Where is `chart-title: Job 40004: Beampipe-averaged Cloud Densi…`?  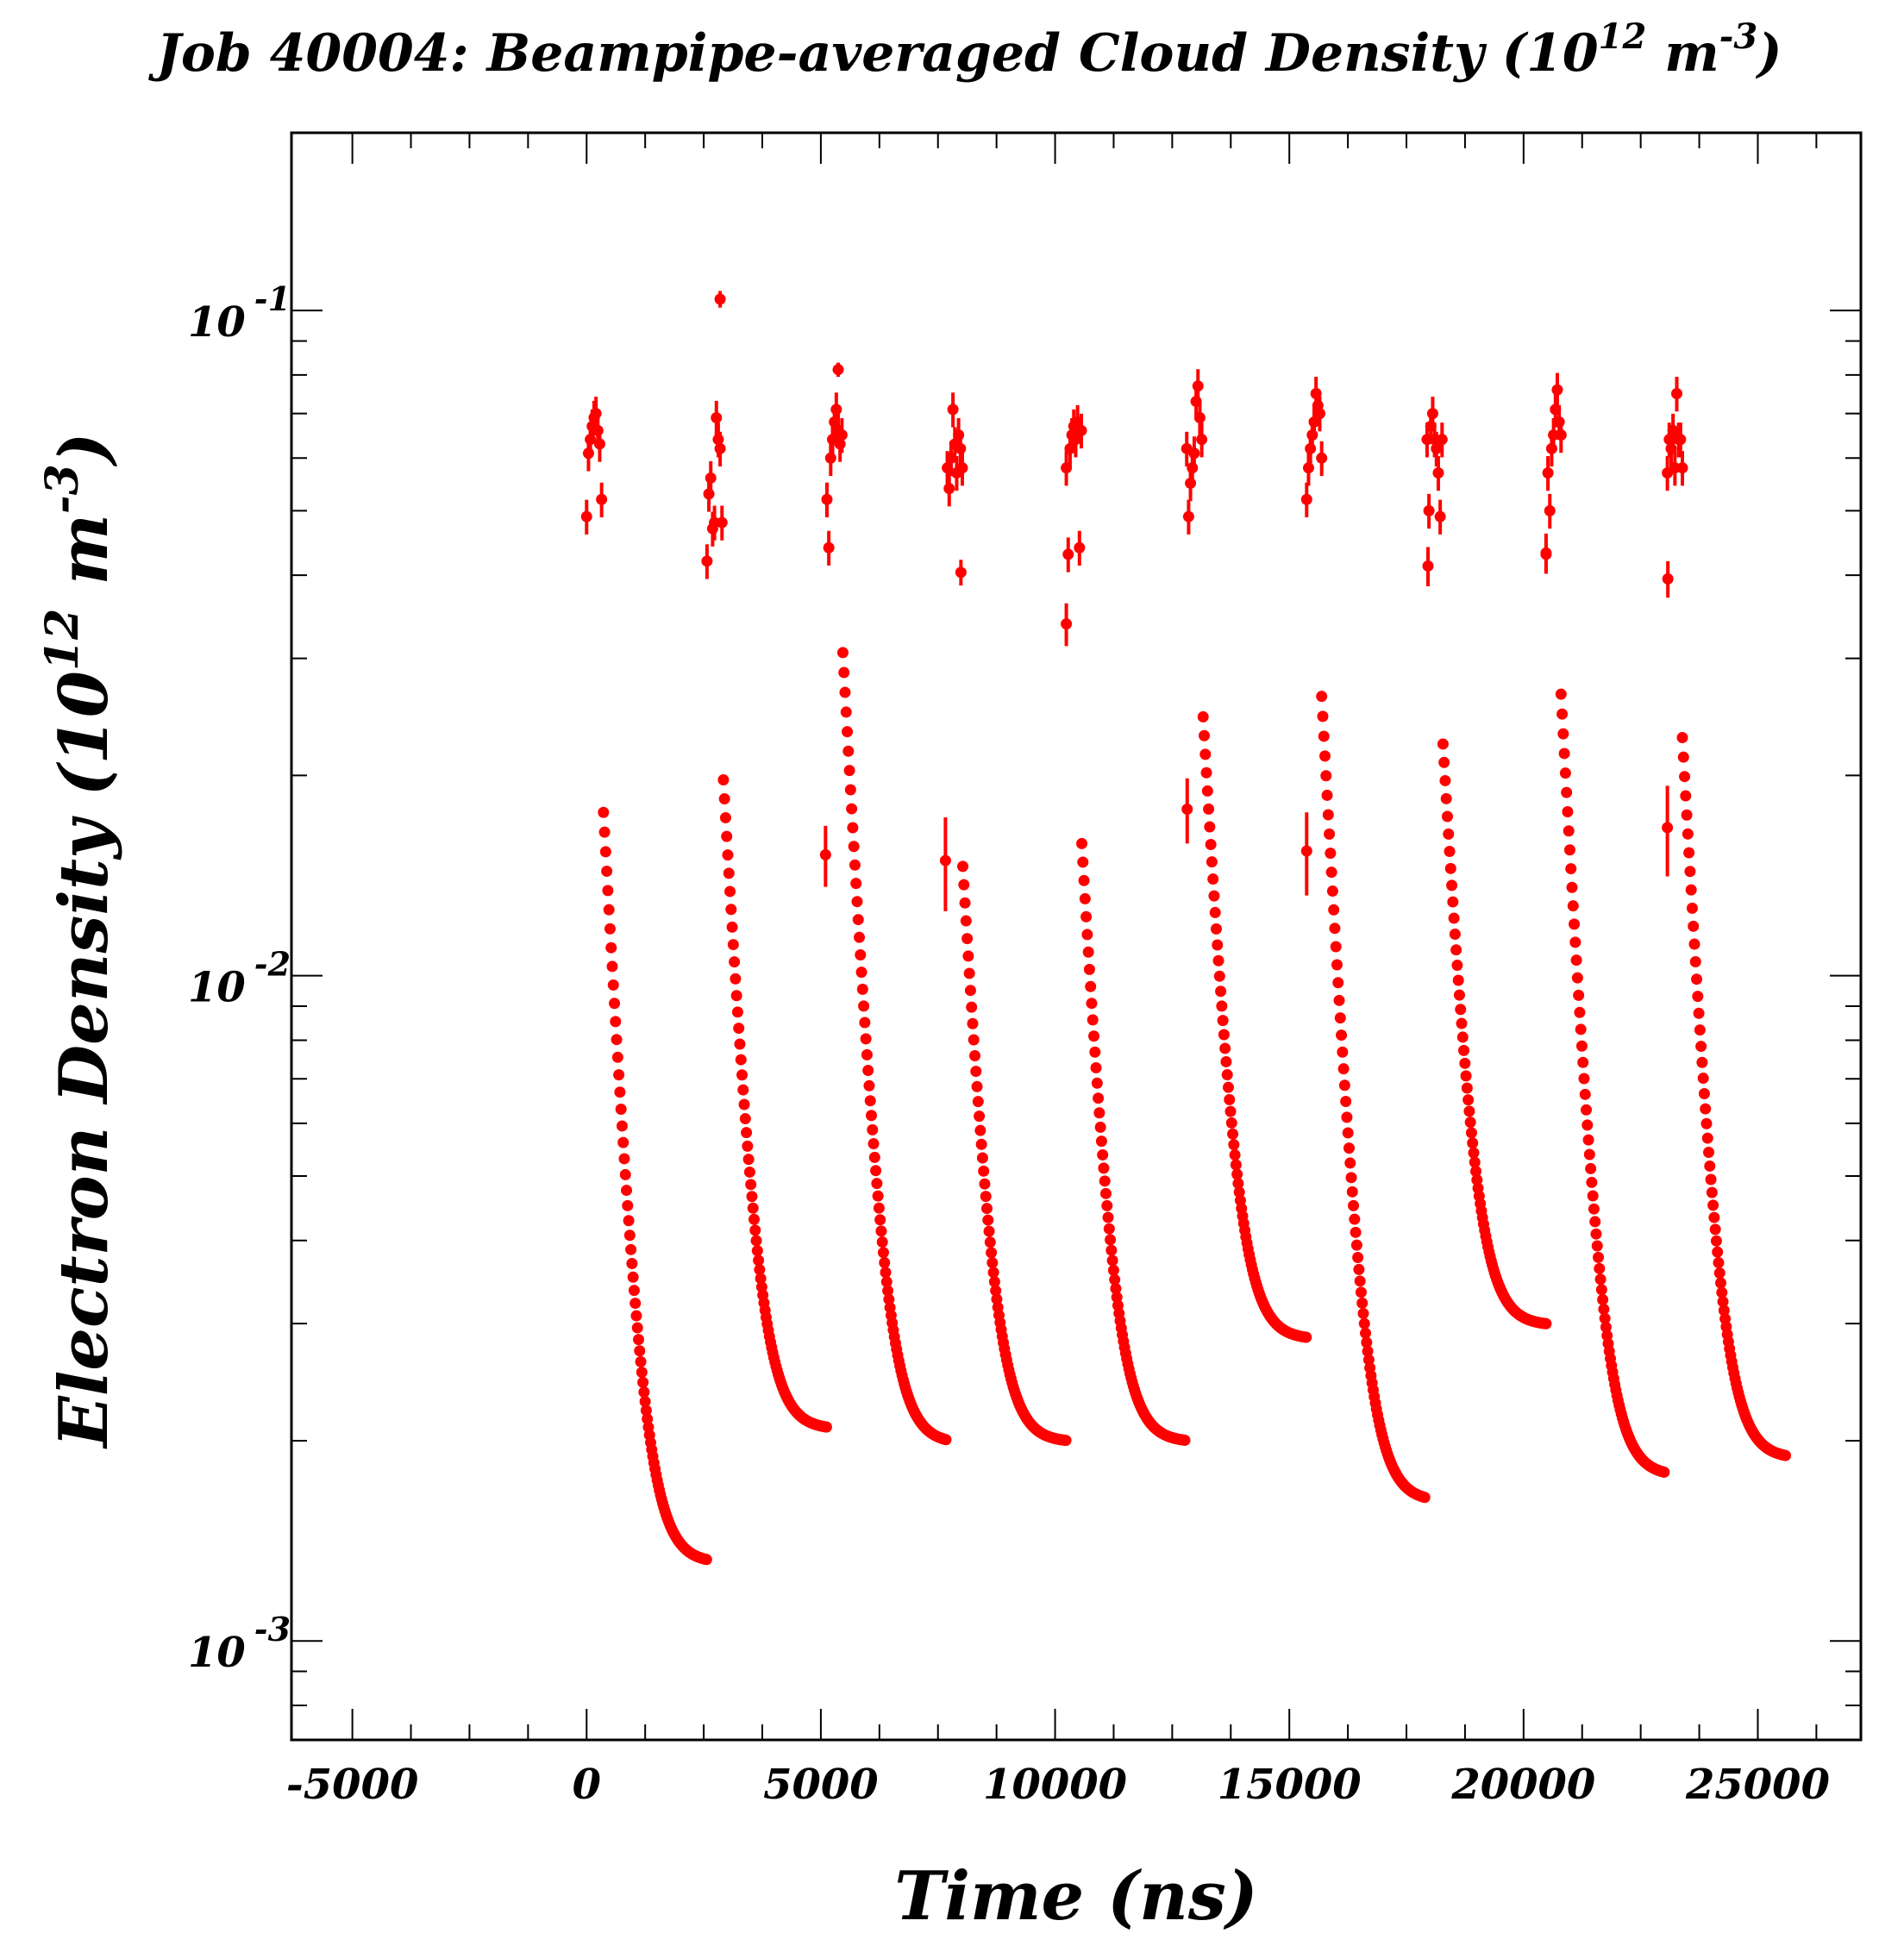 chart-title: Job 40004: Beampipe-averaged Cloud Densi… is located at coordinates (965, 50).